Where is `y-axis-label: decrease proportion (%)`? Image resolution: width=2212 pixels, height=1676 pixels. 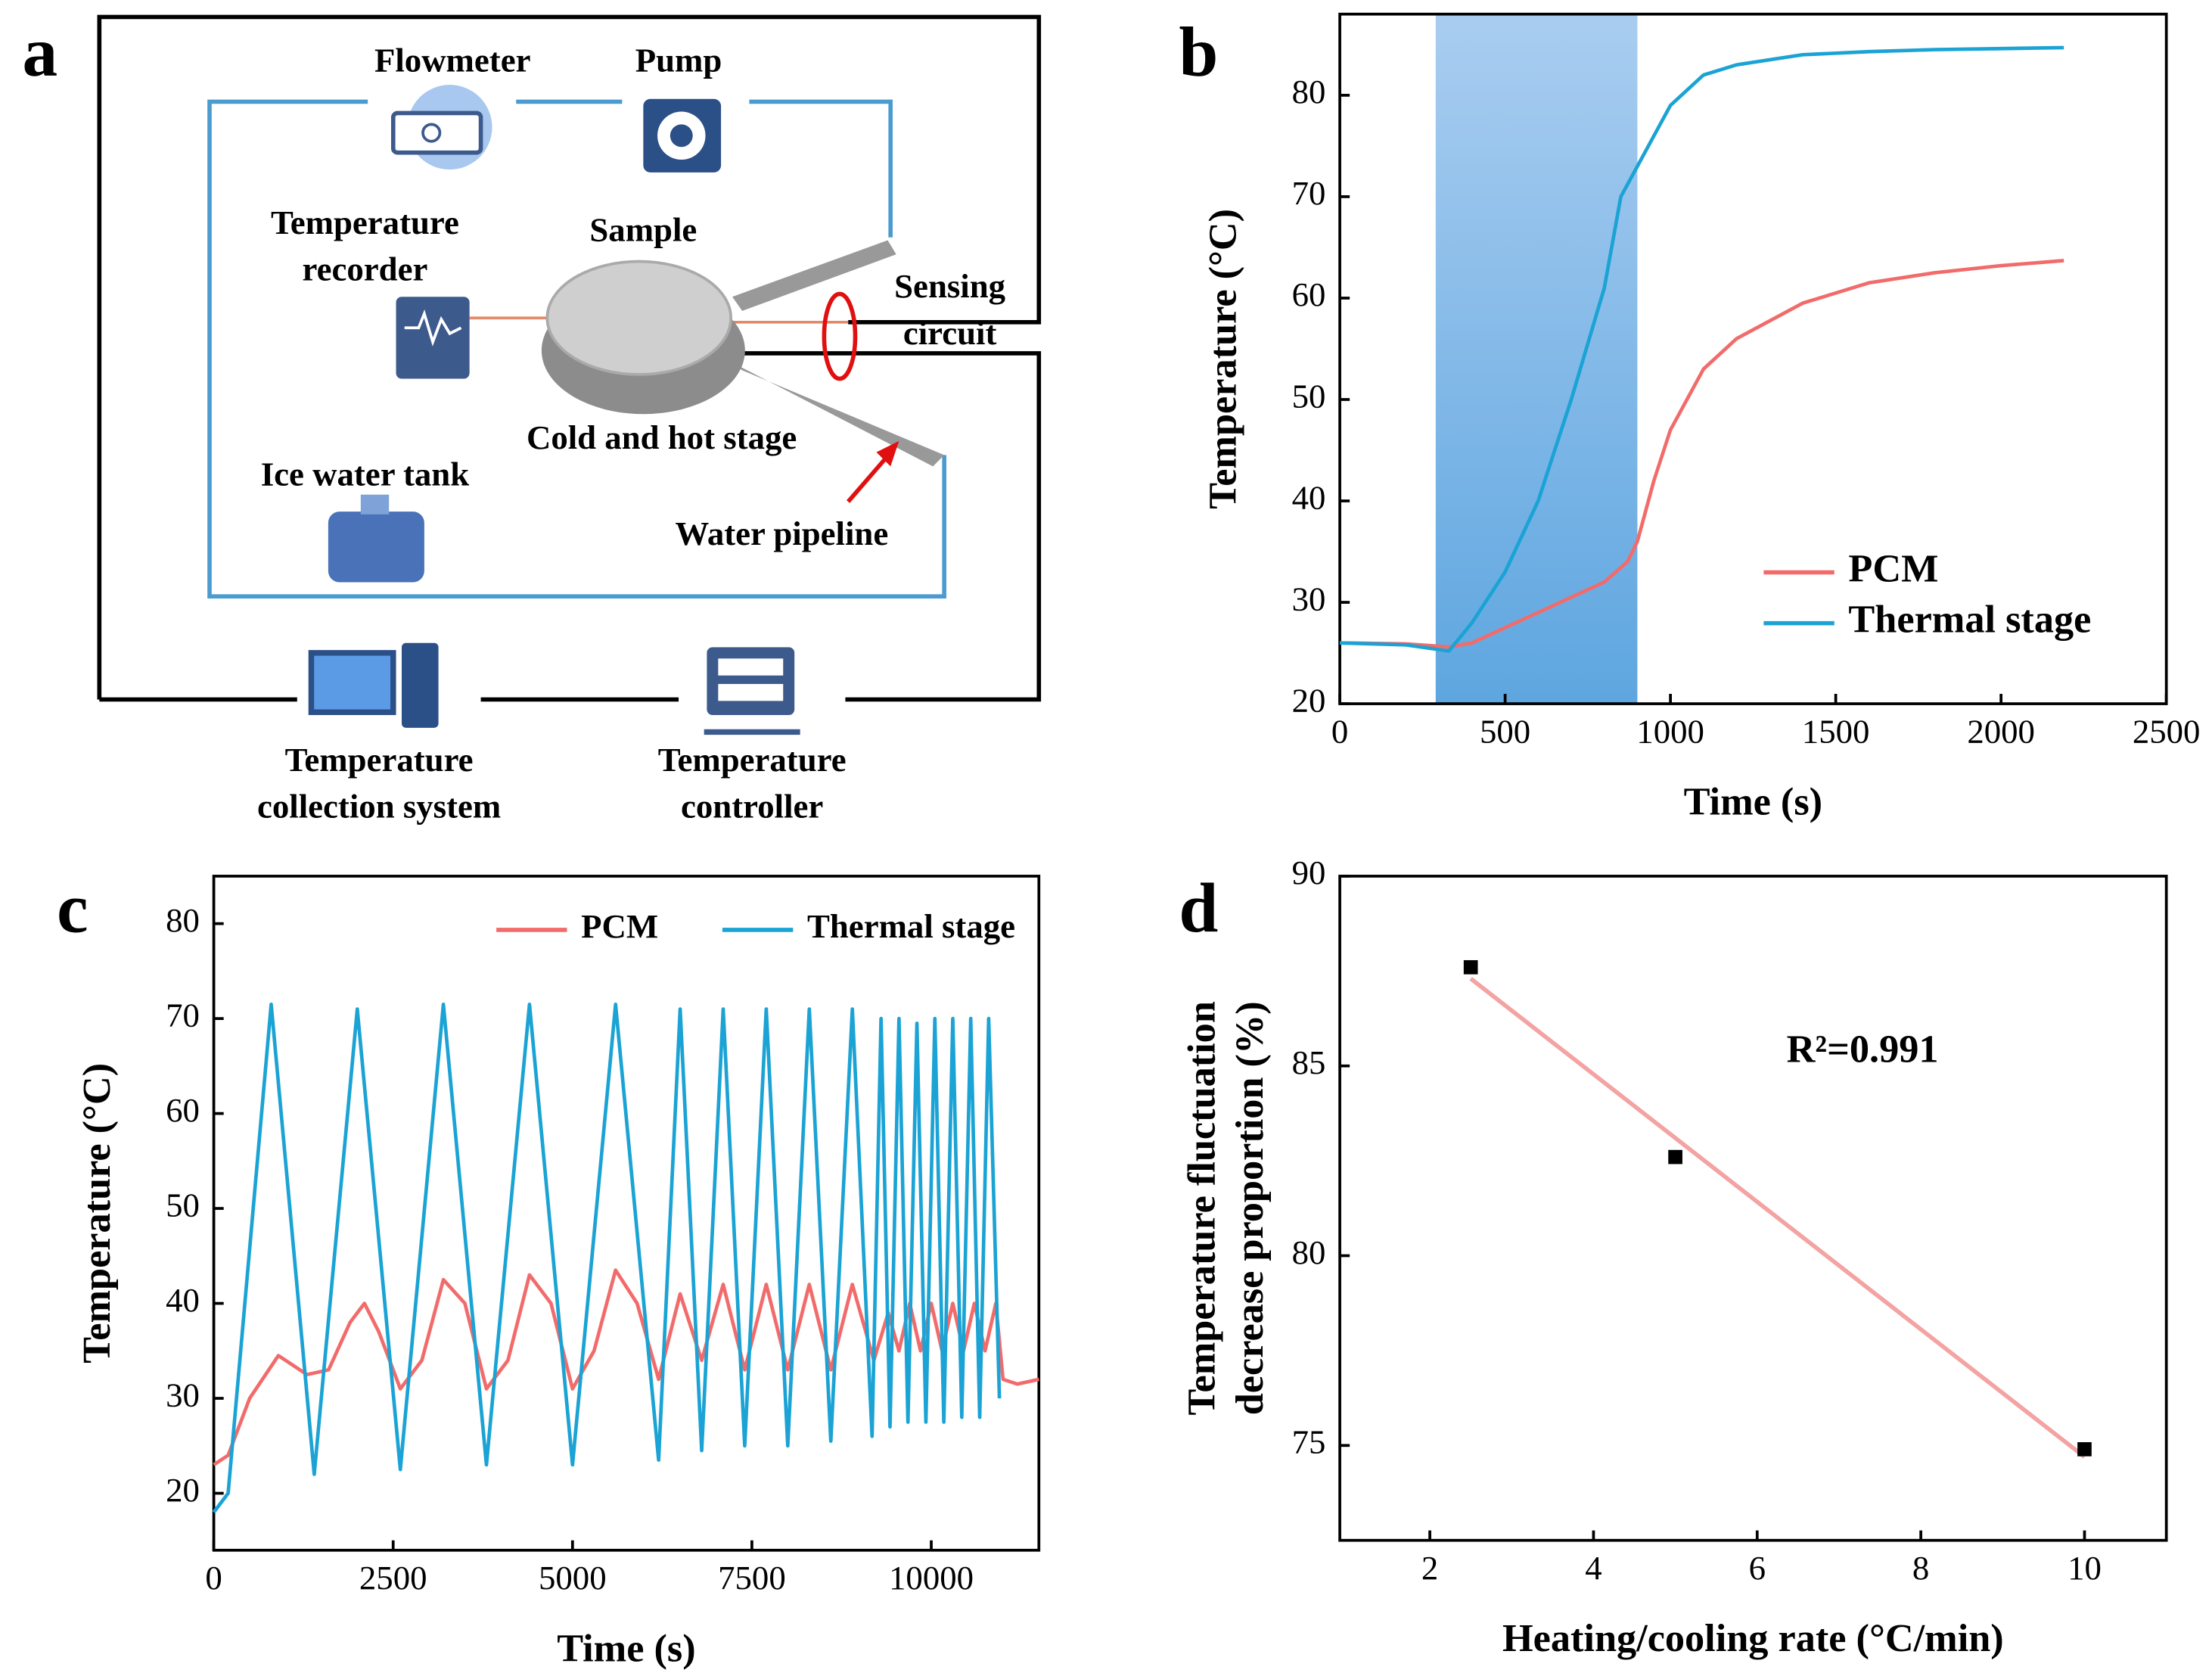
y-axis-label: decrease proportion (%) is located at coordinates (1250, 1208).